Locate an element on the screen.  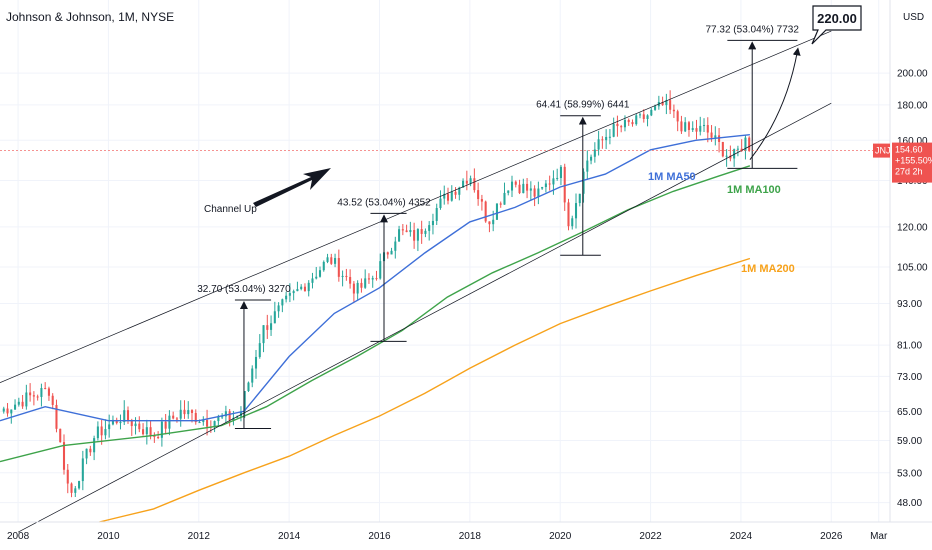
y-tick-label: 200.00 is located at coordinates (912, 74).